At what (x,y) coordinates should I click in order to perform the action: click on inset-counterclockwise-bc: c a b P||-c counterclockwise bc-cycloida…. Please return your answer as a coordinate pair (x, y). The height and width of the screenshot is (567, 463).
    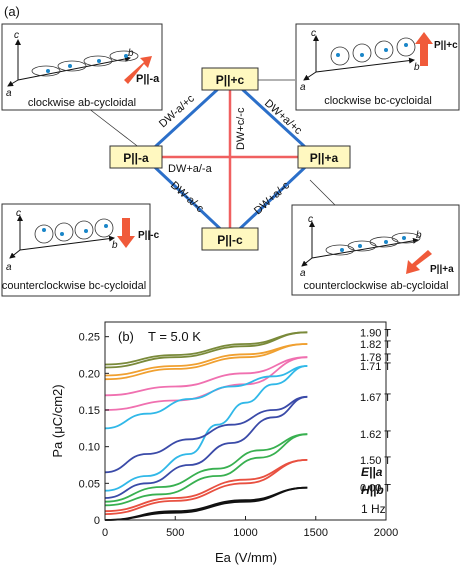
    Looking at the image, I should click on (80, 250).